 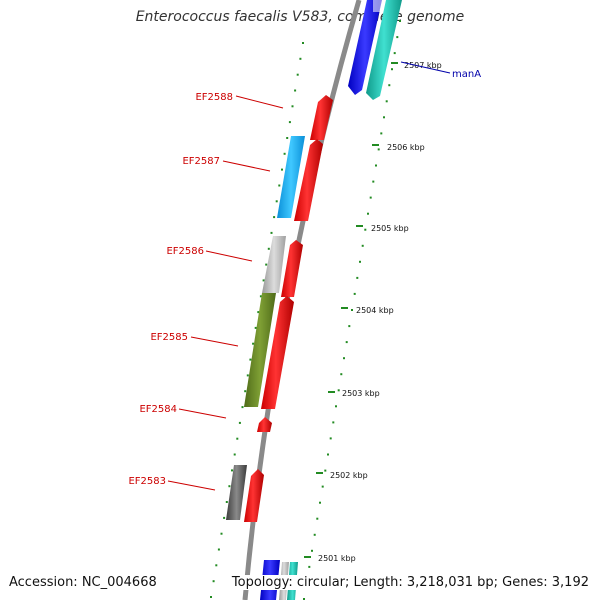 What do you see at coordinates (147, 481) in the screenshot?
I see `label-ef2583: EF2583` at bounding box center [147, 481].